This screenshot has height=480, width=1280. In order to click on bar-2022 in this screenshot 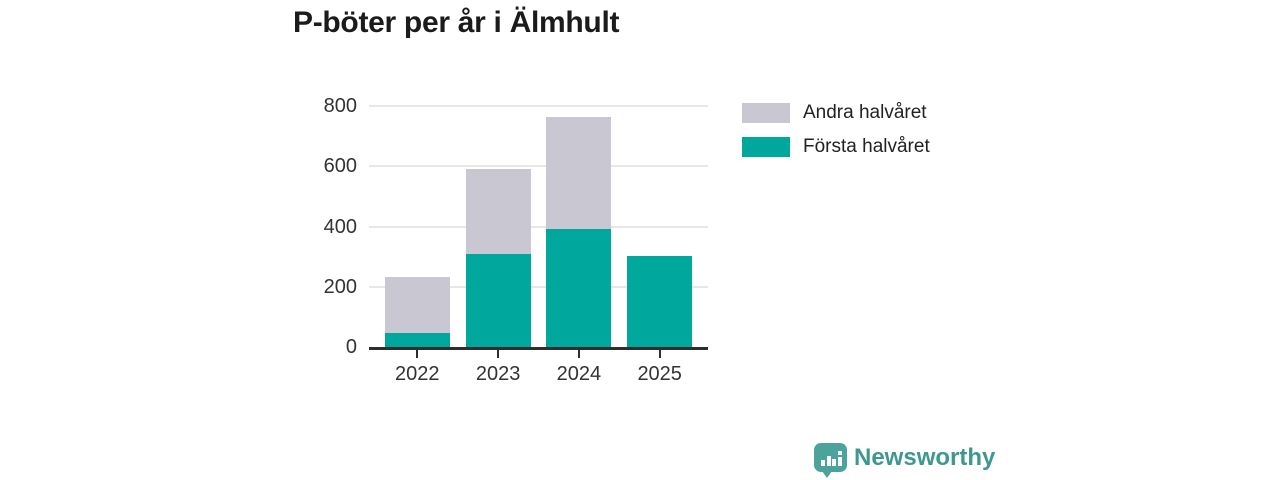, I will do `click(417, 311)`.